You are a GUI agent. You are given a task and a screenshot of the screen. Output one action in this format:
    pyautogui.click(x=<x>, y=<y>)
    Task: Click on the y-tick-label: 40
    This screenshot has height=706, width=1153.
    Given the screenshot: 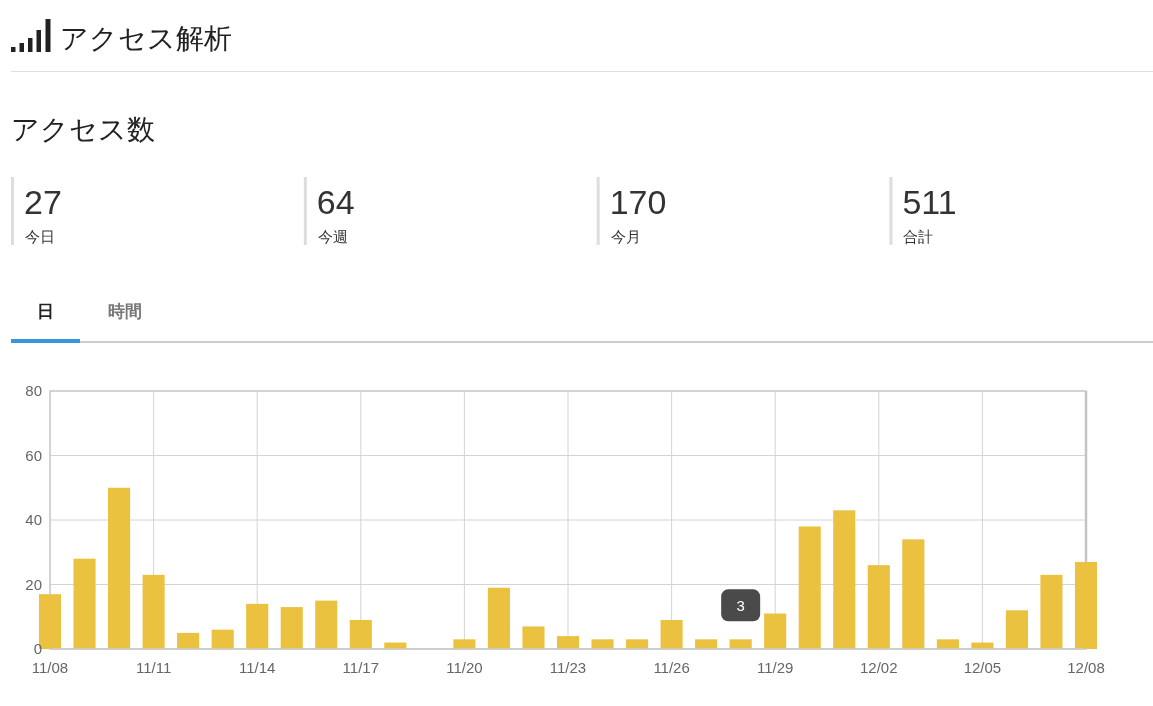 What is the action you would take?
    pyautogui.click(x=33, y=520)
    